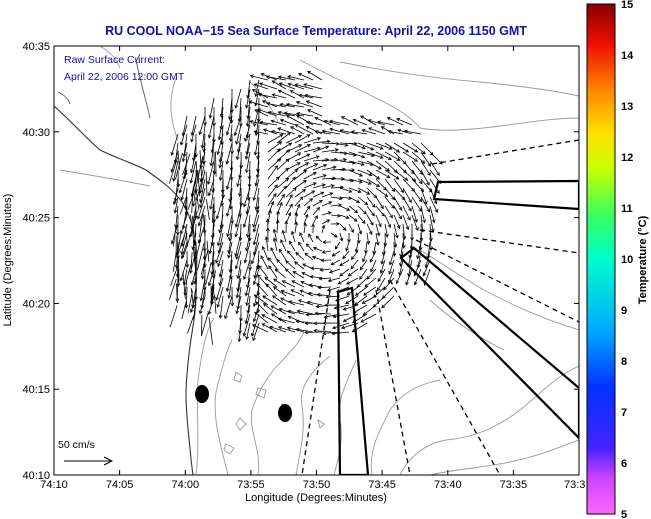 The width and height of the screenshot is (651, 519). I want to click on x-tick-label: 74:05, so click(120, 485).